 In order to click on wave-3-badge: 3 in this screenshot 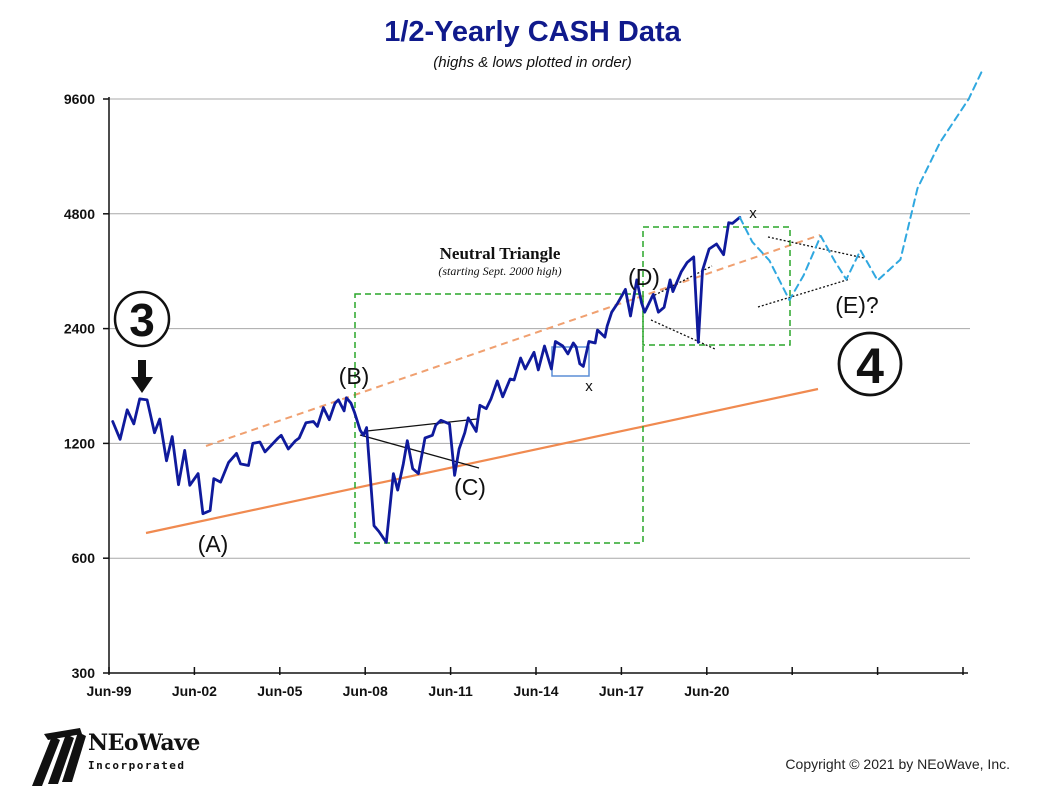, I will do `click(142, 319)`.